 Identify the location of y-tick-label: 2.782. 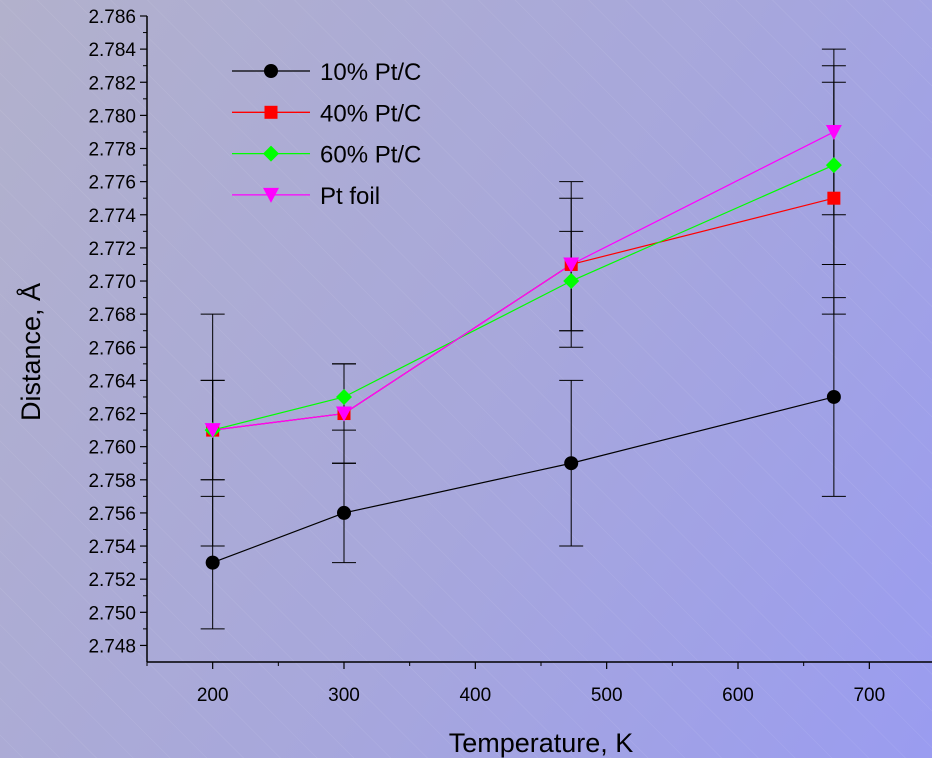
(112, 83).